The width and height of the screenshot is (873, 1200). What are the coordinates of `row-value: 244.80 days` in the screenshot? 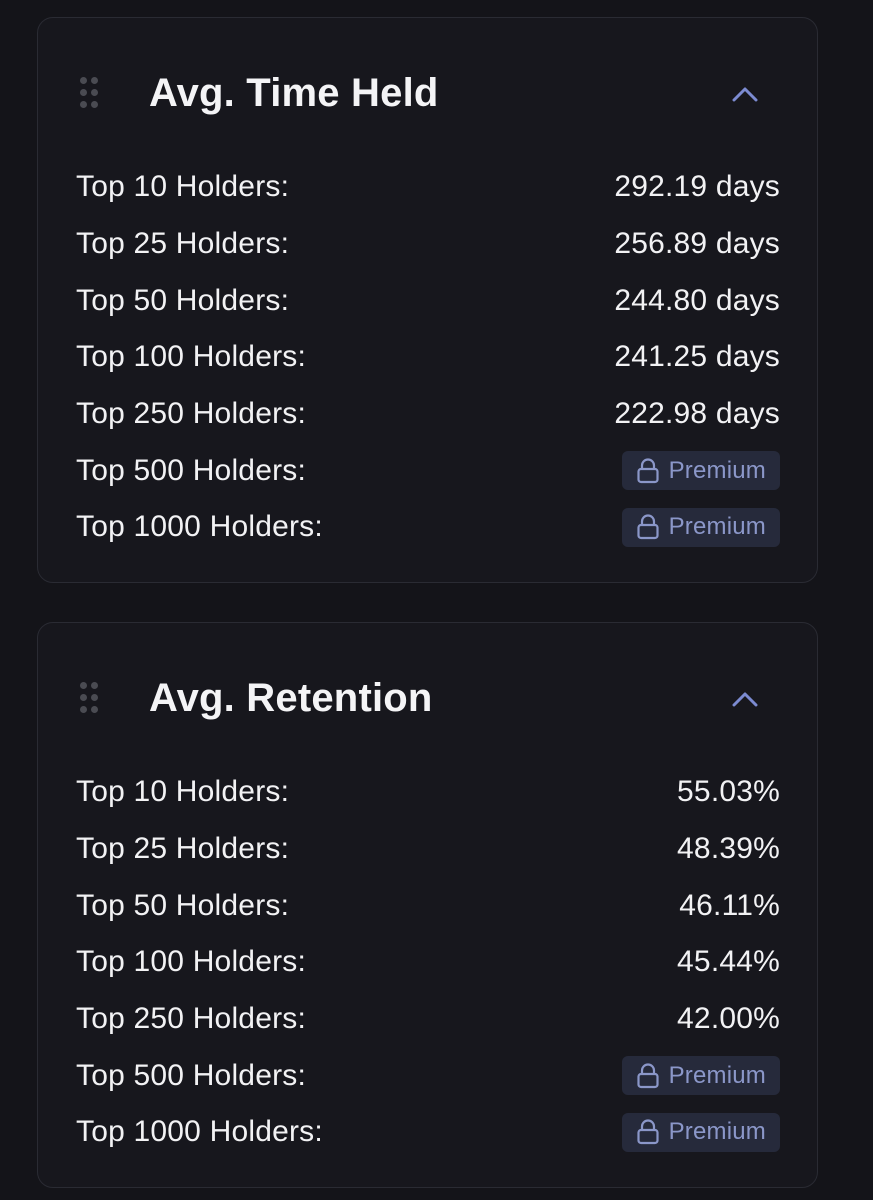 It's located at (697, 300).